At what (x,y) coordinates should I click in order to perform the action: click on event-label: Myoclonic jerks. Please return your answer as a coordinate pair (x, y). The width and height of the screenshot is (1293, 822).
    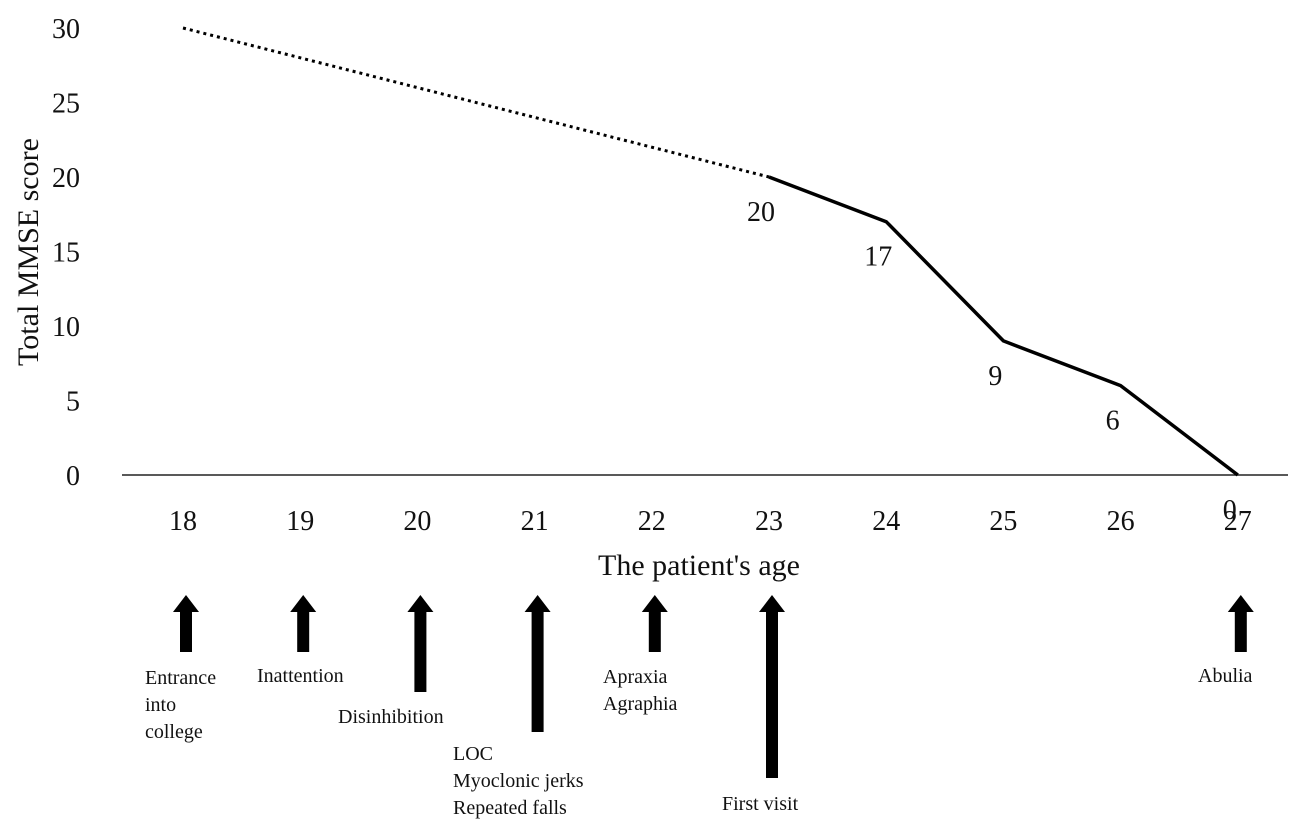
    Looking at the image, I should click on (518, 781).